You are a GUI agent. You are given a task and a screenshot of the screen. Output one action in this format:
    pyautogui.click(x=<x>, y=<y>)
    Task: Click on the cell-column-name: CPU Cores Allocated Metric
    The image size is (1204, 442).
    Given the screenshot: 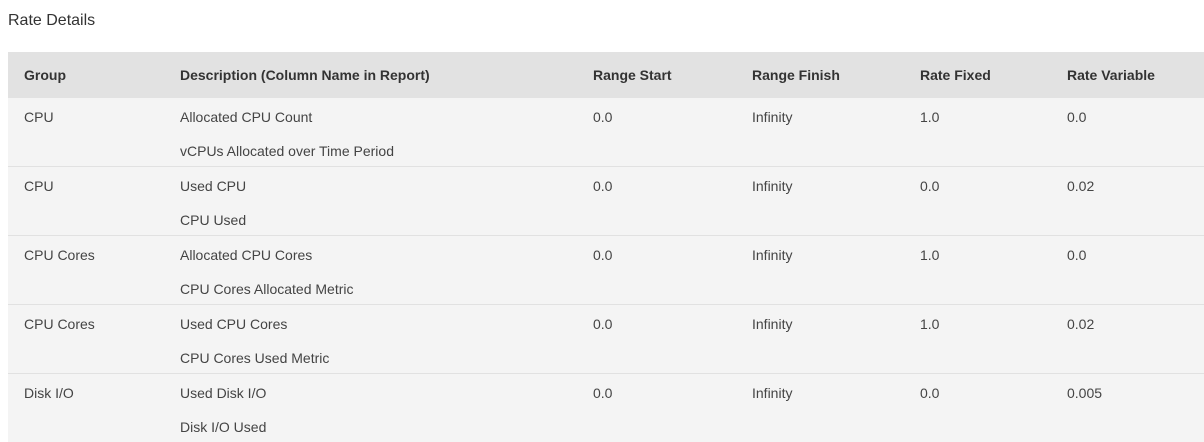 What is the action you would take?
    pyautogui.click(x=267, y=289)
    